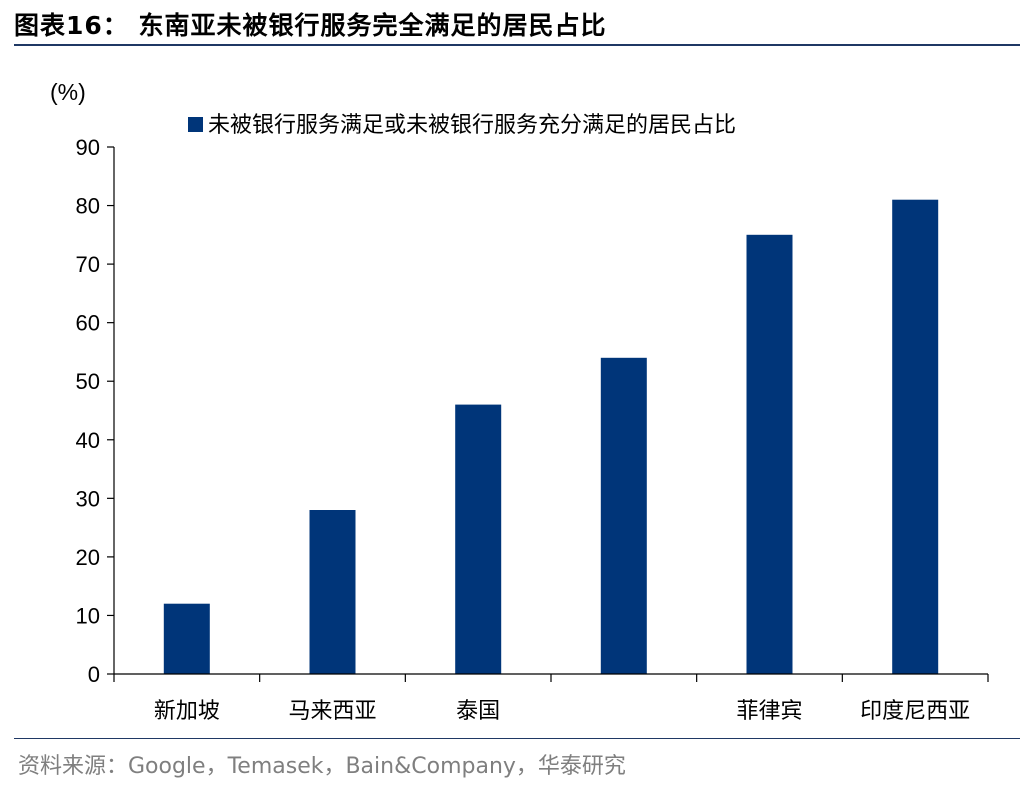  I want to click on x-tick-label: 菲律宾, so click(769, 711).